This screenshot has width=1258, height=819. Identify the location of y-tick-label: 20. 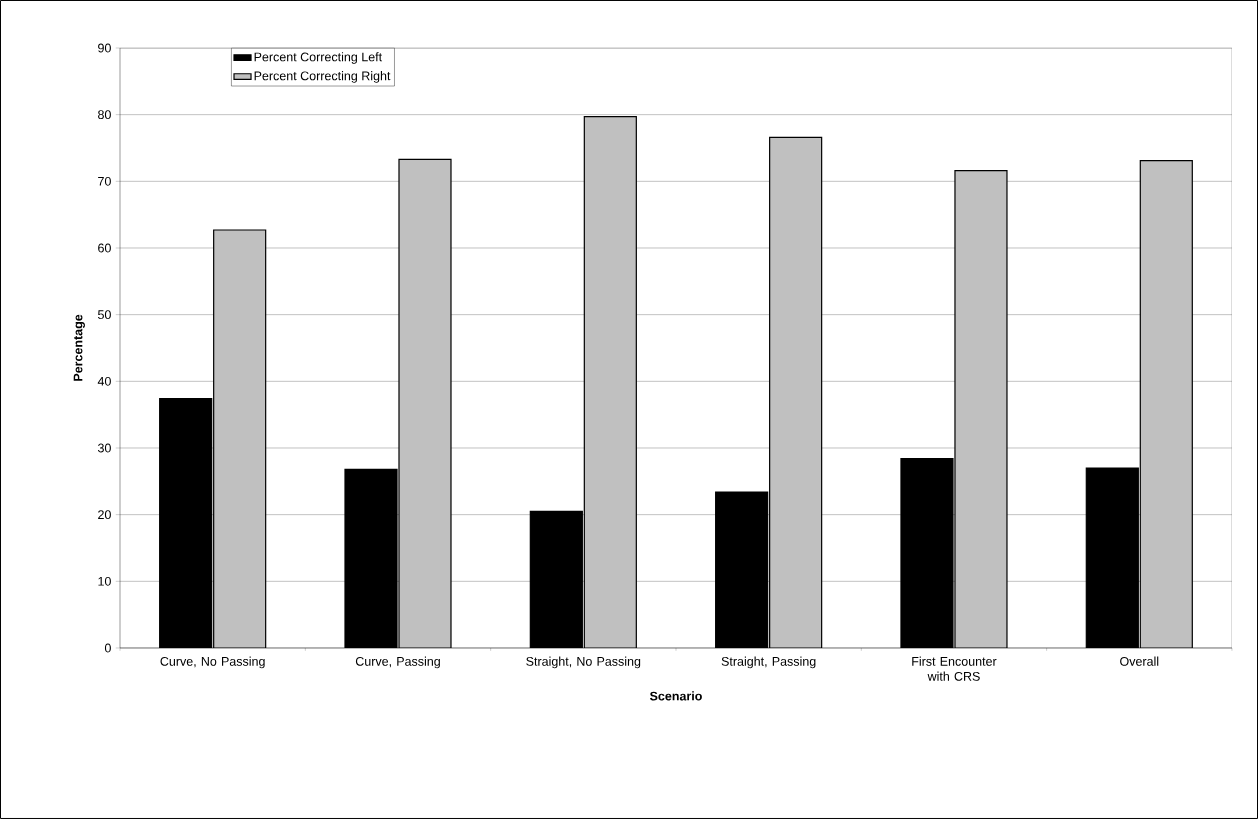
(104, 515).